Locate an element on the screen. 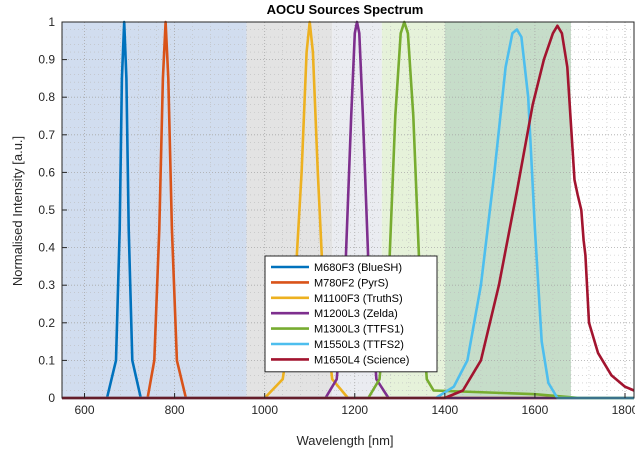 This screenshot has height=451, width=635. legend-entry: M1650L4 (Science) is located at coordinates (361, 360).